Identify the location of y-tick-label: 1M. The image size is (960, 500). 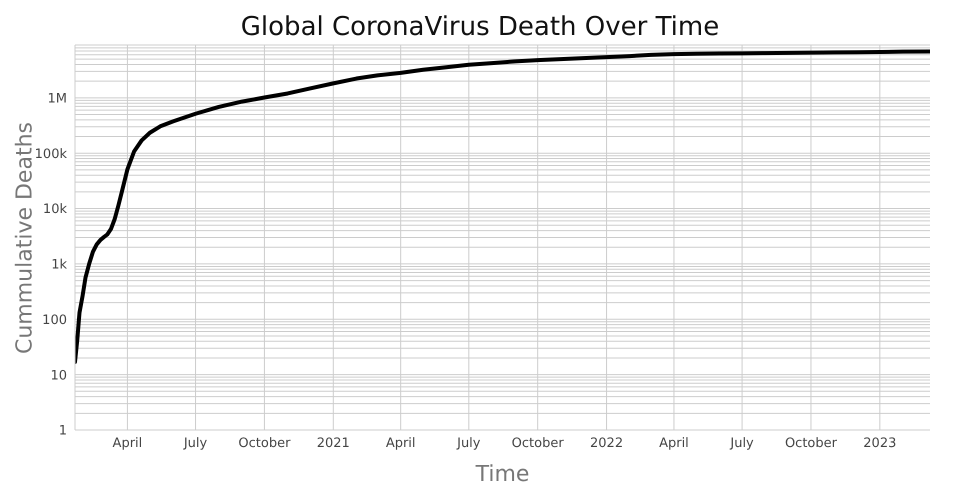
(57, 98).